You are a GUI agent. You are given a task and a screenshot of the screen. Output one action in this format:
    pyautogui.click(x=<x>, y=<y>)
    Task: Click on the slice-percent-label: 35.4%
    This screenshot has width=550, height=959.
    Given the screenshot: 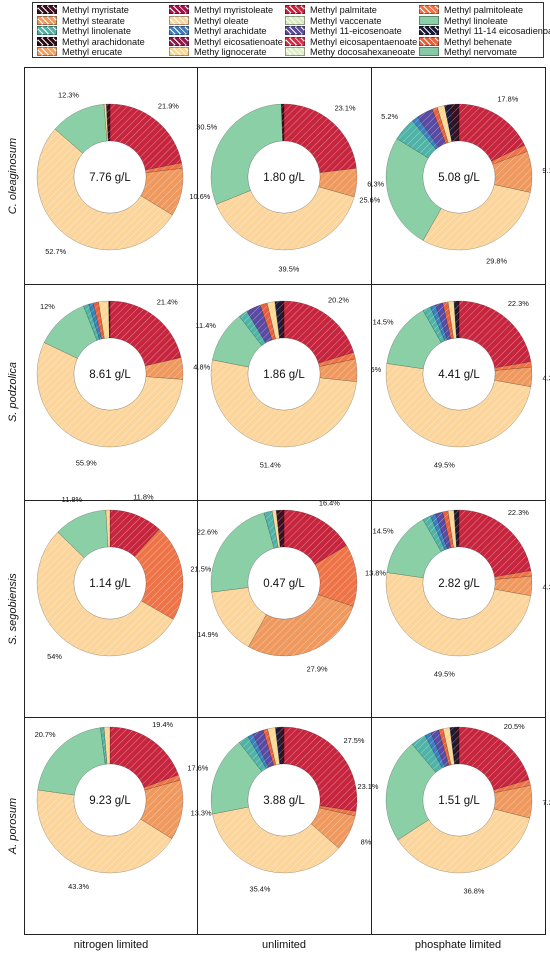 What is the action you would take?
    pyautogui.click(x=260, y=888)
    